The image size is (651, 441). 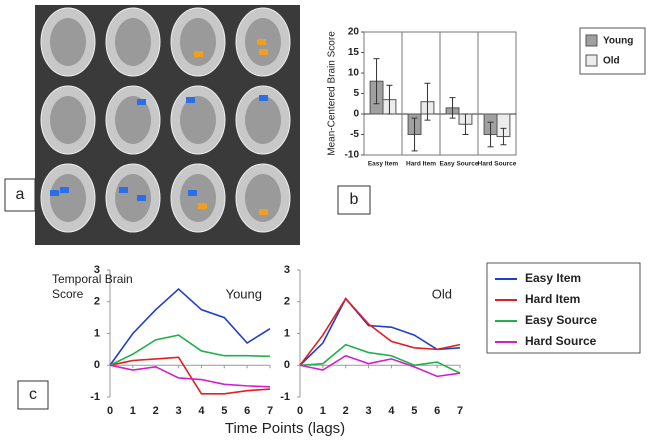 I want to click on y-axis-label-line: Temporal Brain, so click(x=92, y=279).